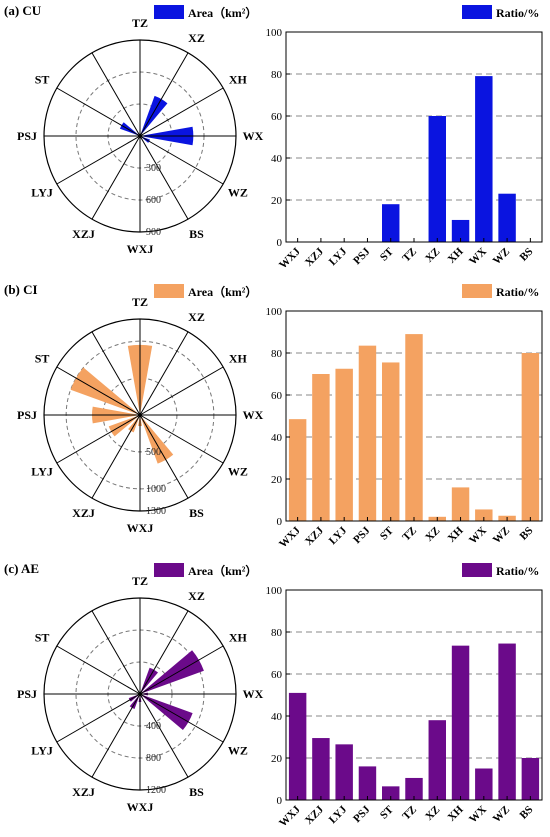 The image size is (550, 837). Describe the element at coordinates (140, 807) in the screenshot. I see `polar-direction-wxj: WXJ` at that location.